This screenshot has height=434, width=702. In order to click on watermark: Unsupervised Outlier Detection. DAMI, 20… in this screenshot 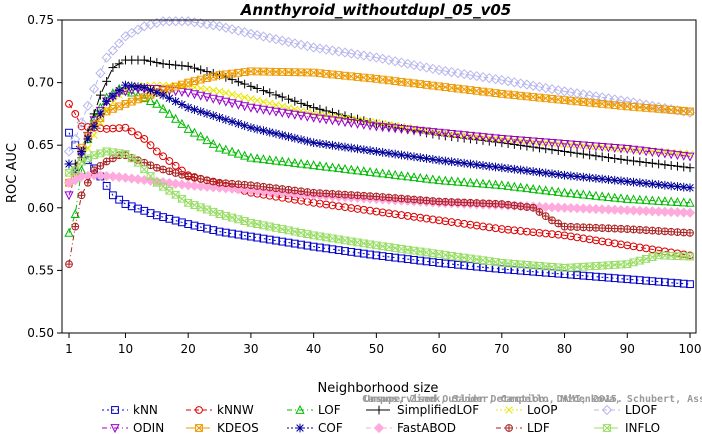, I will do `click(532, 399)`.